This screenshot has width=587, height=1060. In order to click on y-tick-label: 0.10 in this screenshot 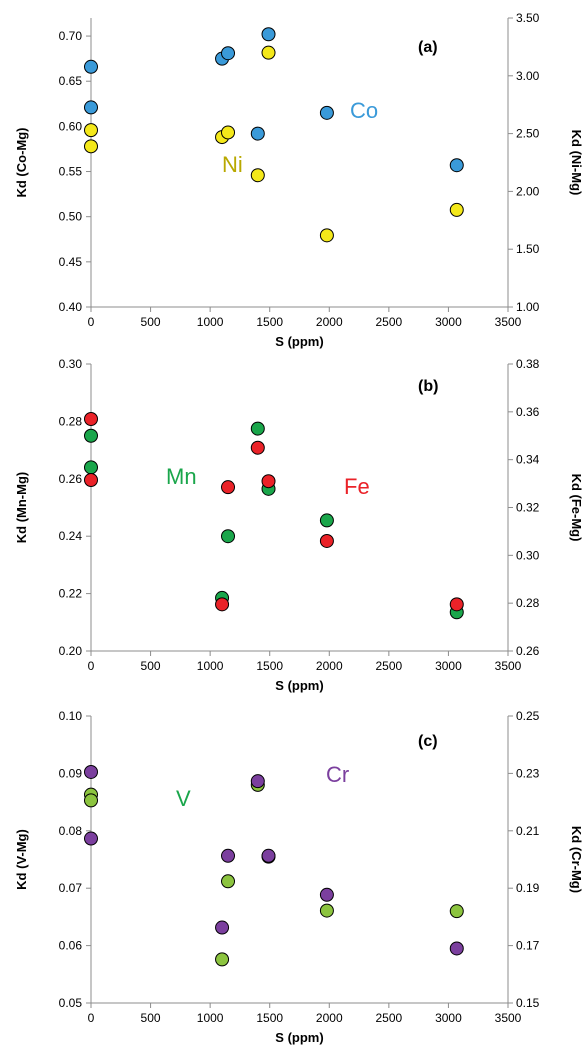, I will do `click(71, 716)`.